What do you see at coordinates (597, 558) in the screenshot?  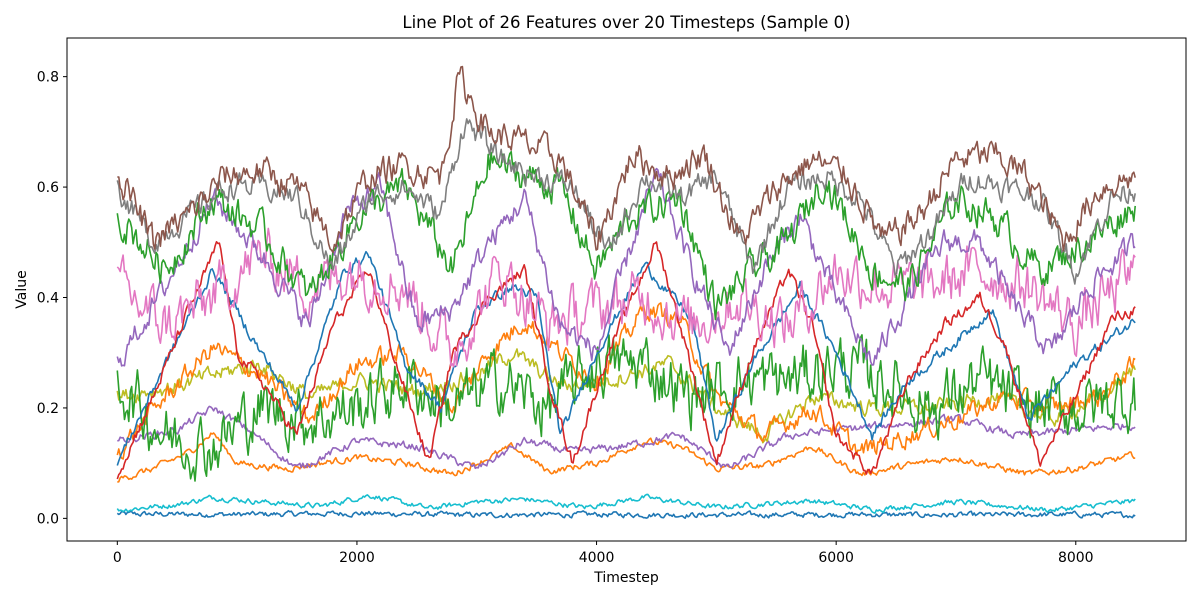 I see `x-tick-label: 4000` at bounding box center [597, 558].